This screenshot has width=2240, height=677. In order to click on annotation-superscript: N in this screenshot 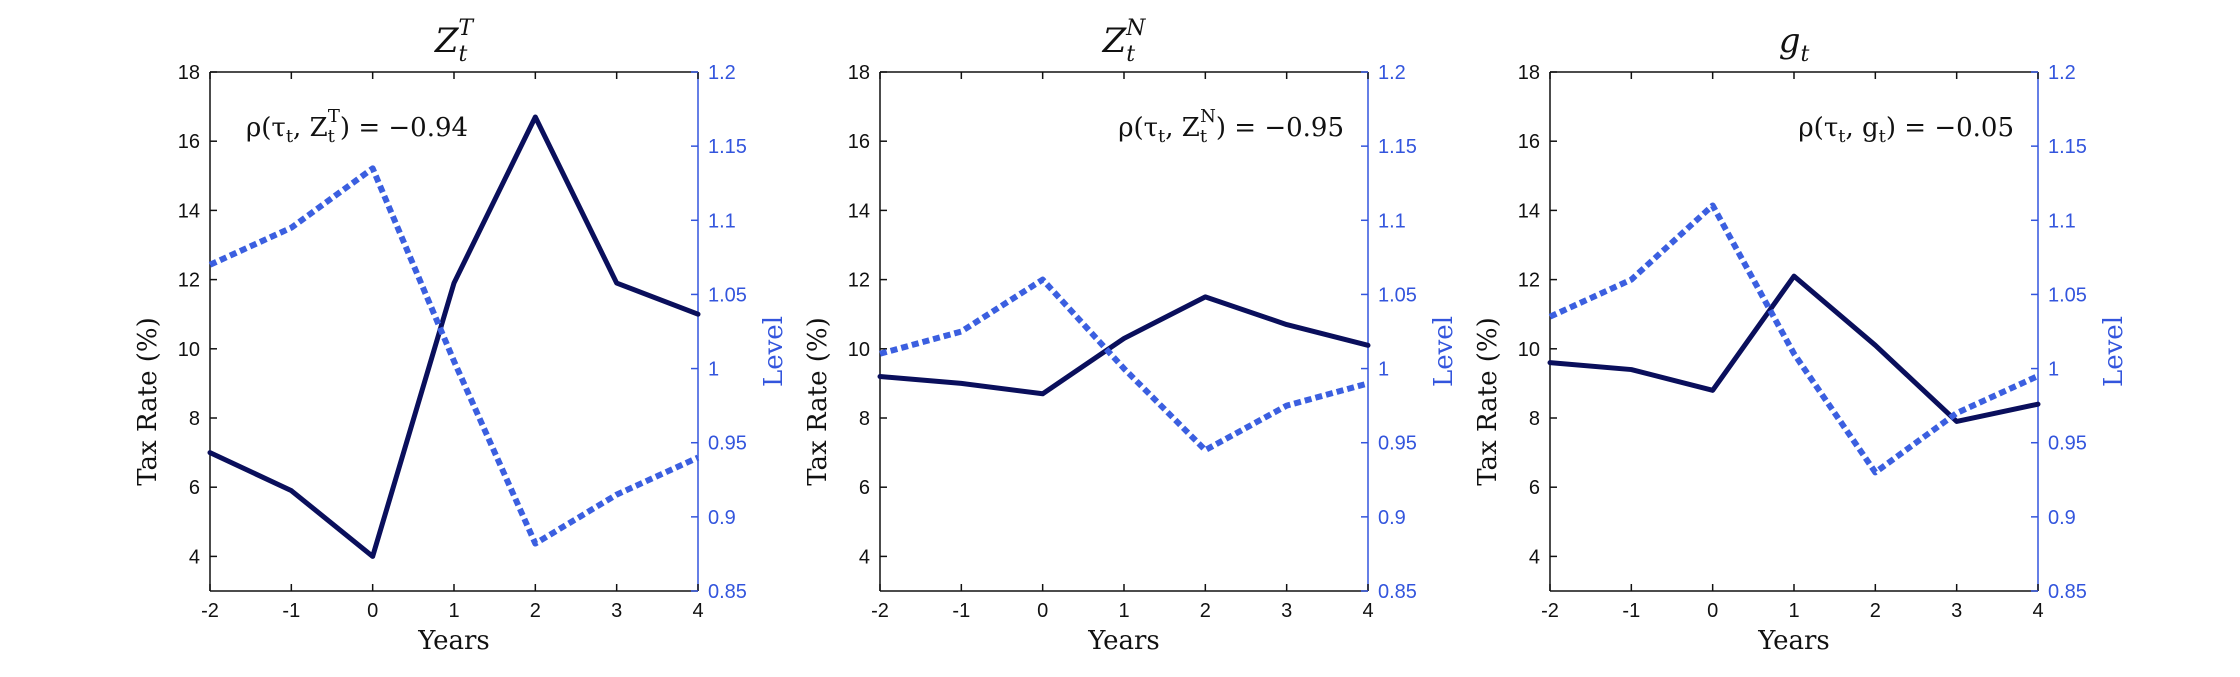, I will do `click(1208, 116)`.